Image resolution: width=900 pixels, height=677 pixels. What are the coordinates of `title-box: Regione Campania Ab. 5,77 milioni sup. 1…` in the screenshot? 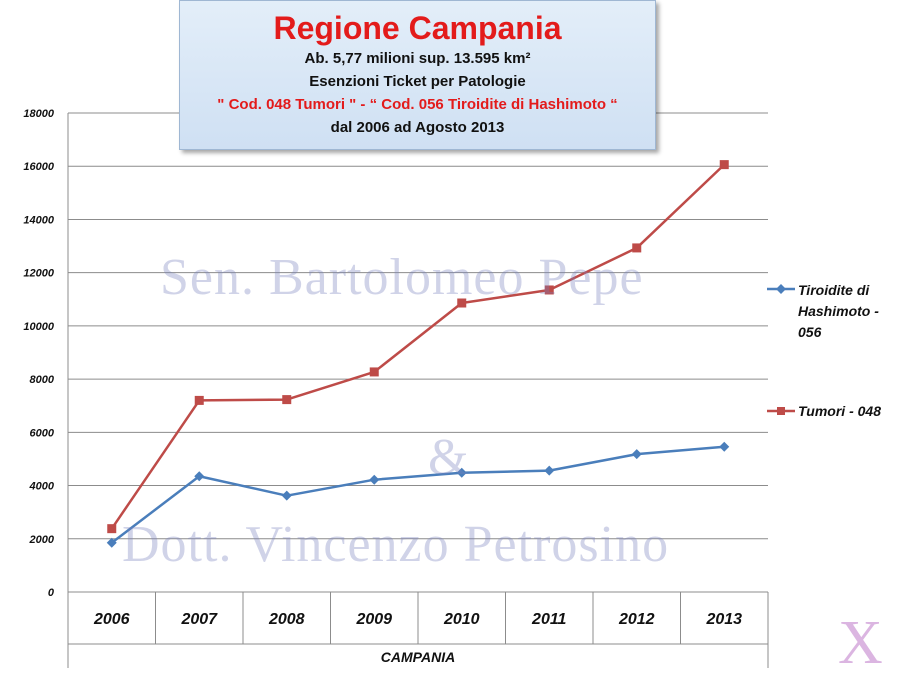 It's located at (417, 75).